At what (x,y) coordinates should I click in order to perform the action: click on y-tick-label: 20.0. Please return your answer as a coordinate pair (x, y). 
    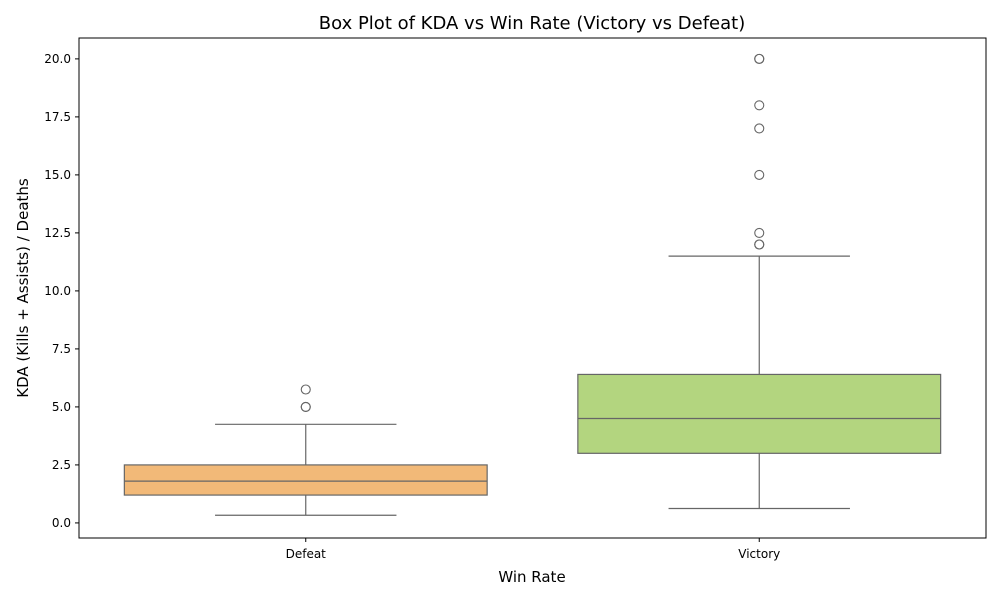
    Looking at the image, I should click on (57, 59).